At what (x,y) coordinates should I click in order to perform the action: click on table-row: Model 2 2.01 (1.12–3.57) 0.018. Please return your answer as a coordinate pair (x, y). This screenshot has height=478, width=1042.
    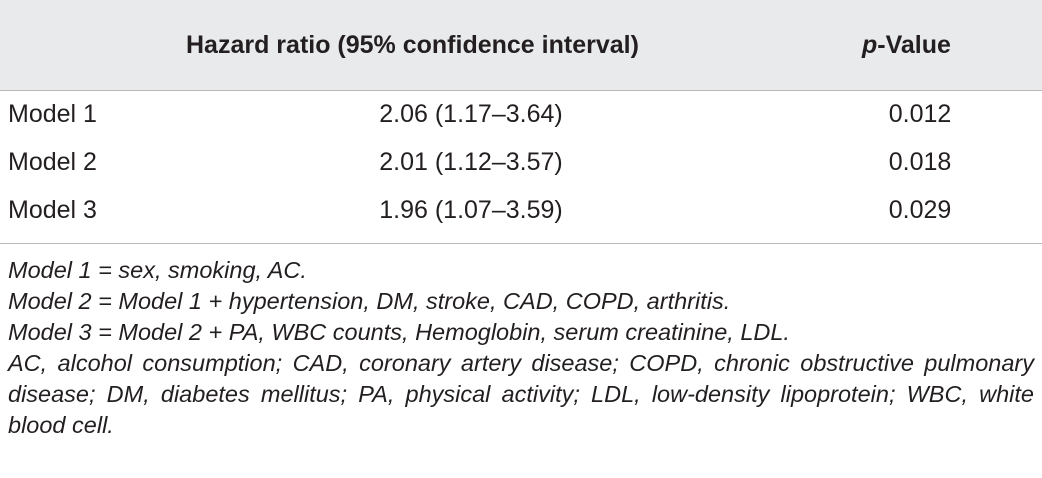
    Looking at the image, I should click on (521, 162).